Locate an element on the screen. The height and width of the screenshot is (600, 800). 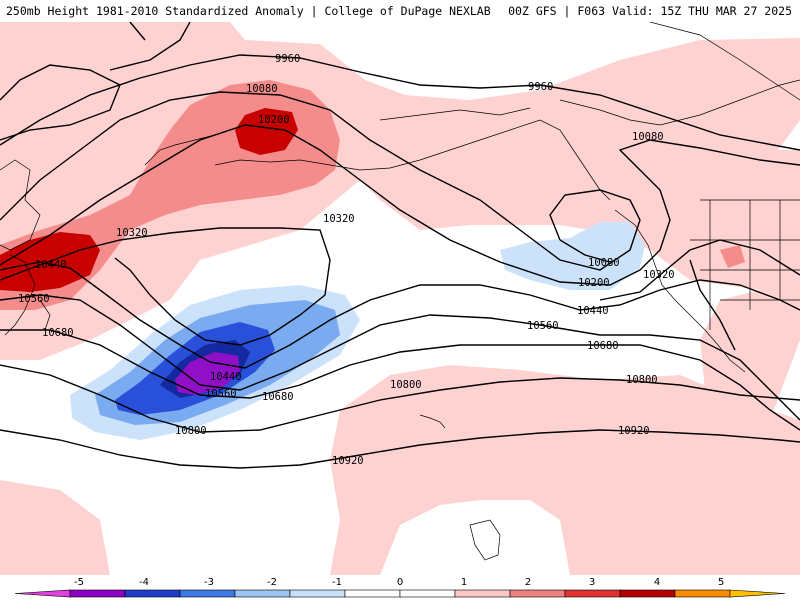
label-10800-east: 10800 is located at coordinates (642, 380).